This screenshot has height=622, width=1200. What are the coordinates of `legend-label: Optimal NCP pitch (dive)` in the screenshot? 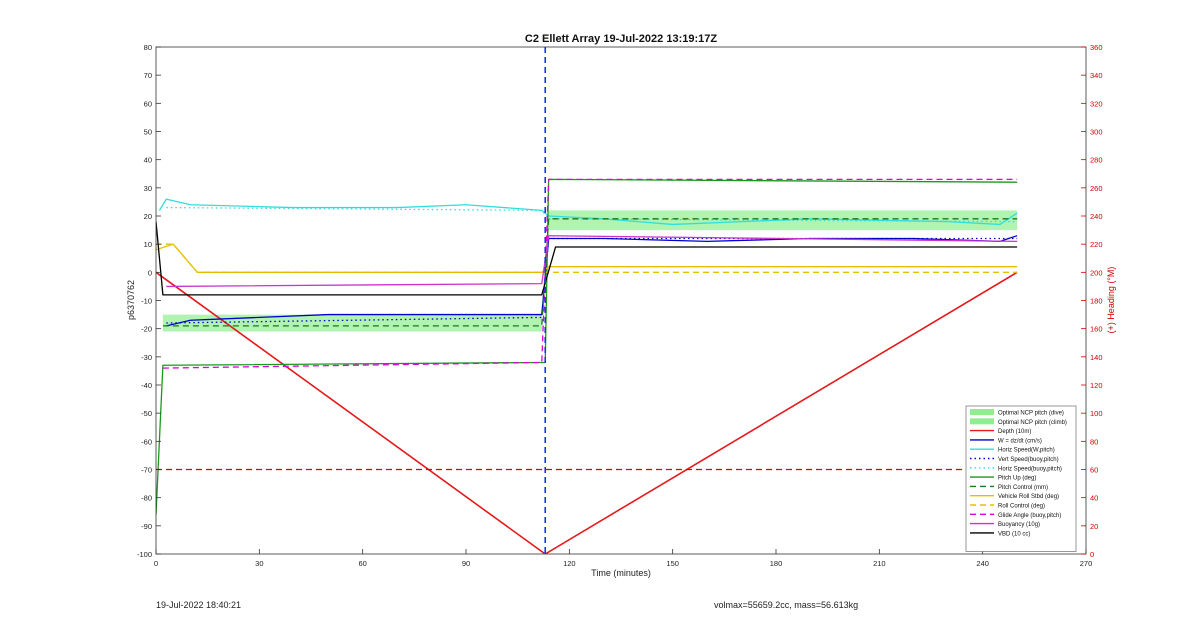 It's located at (1031, 414).